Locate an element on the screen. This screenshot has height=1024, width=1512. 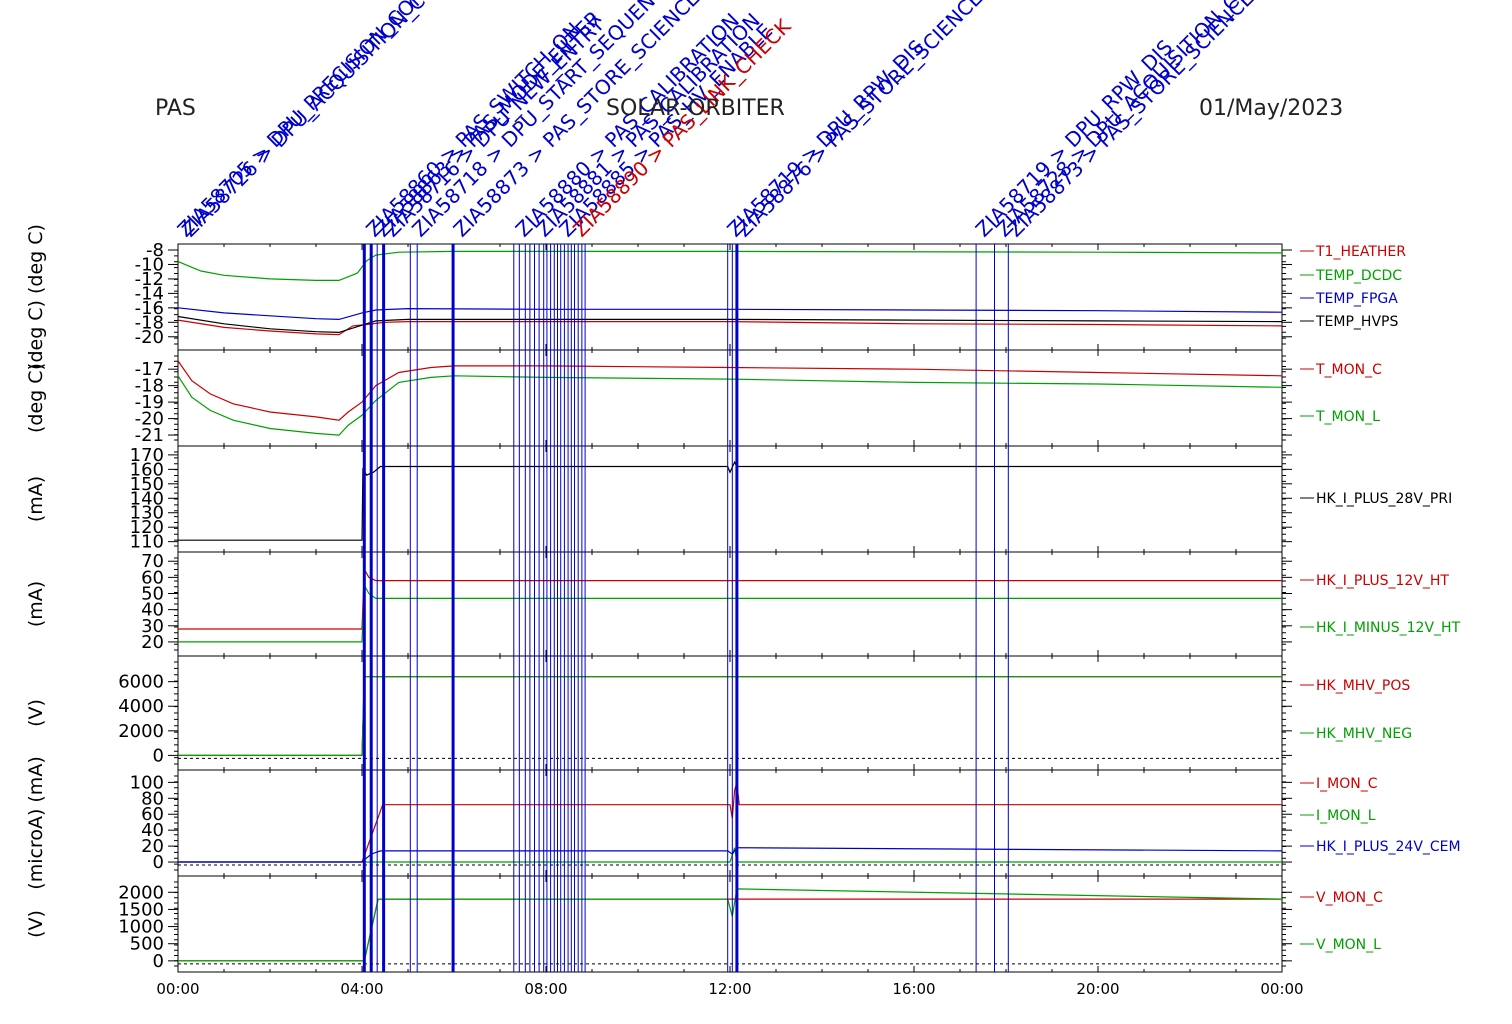
series-legend-label: HK_MHV_POS is located at coordinates (1363, 686).